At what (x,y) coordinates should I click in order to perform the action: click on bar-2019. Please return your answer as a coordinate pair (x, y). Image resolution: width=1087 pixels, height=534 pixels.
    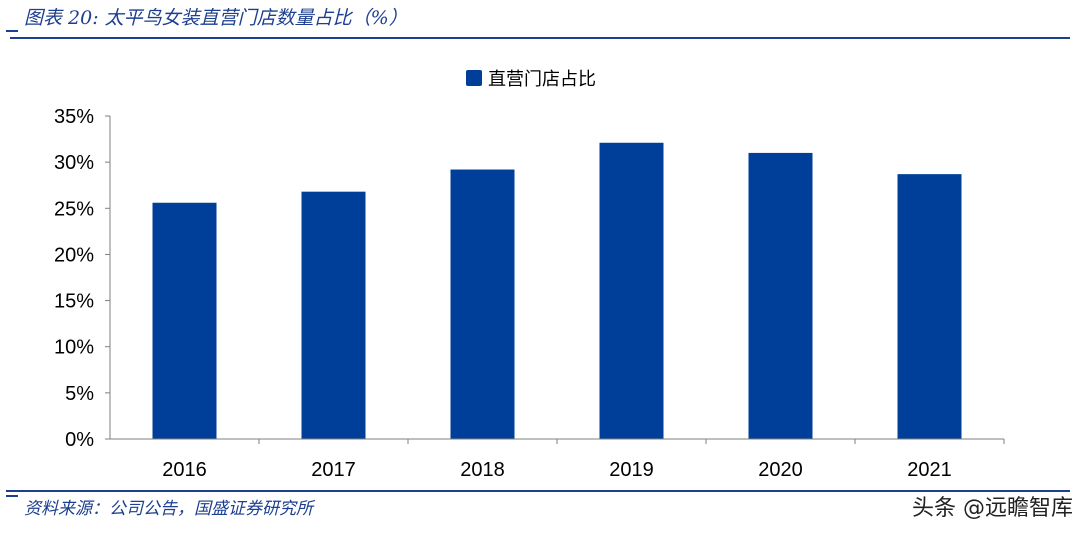
    Looking at the image, I should click on (631, 290).